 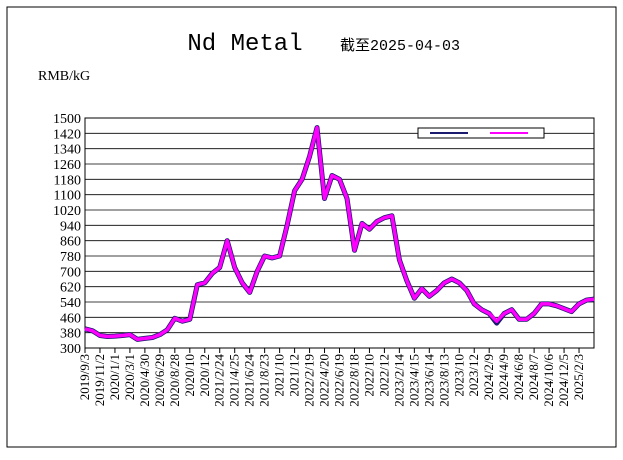 I want to click on y-tick-label: 1180, so click(x=67, y=180).